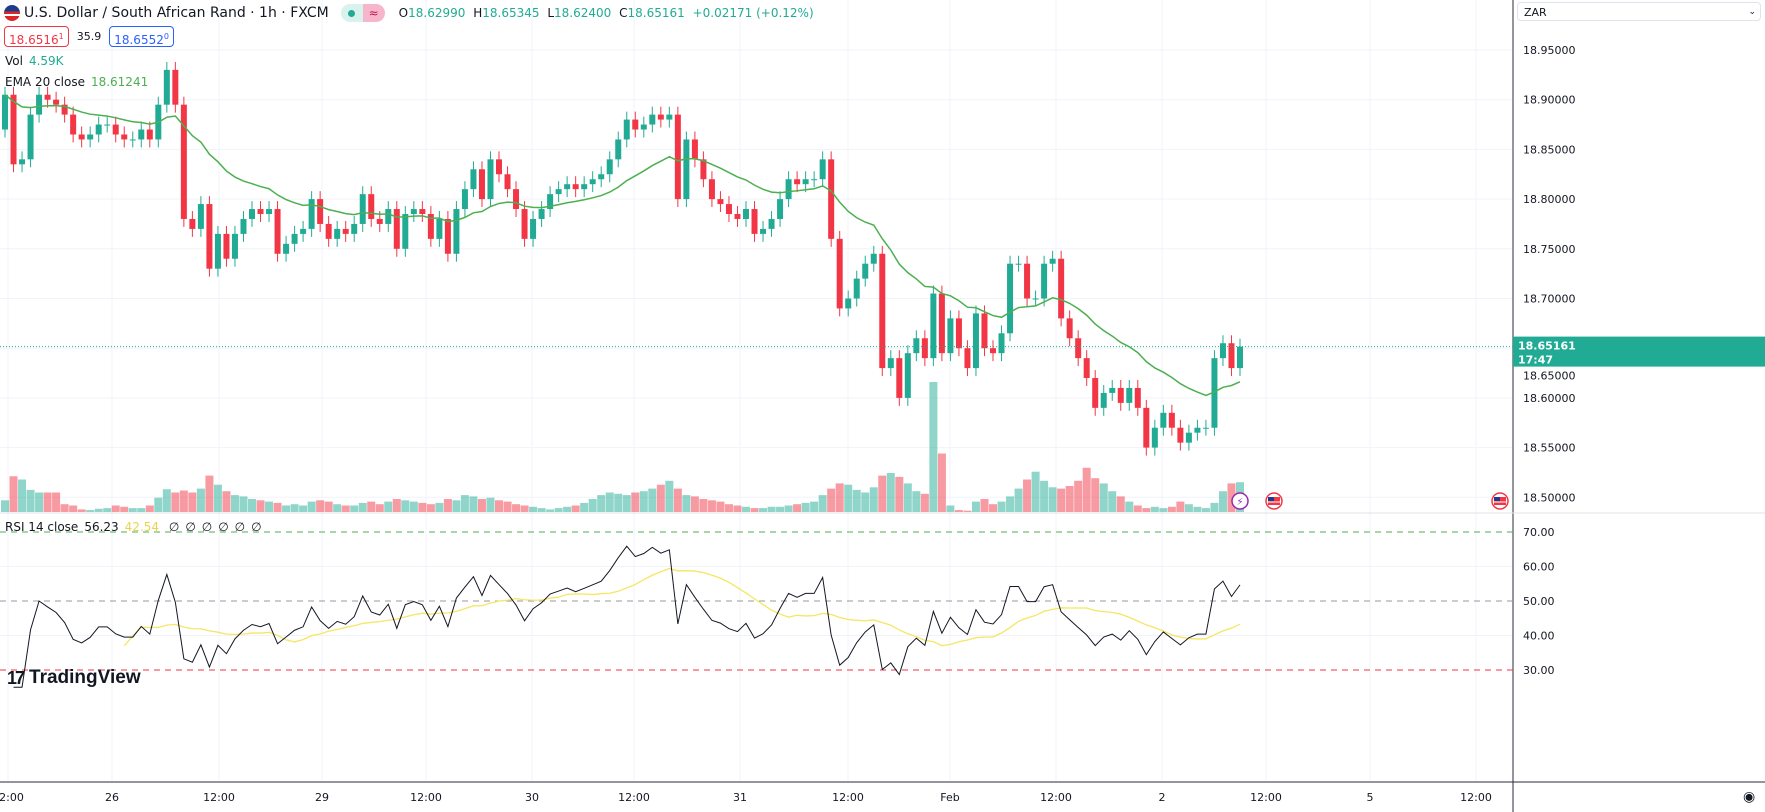 The image size is (1765, 812). I want to click on volume-legend: Vol 4.59K, so click(34, 61).